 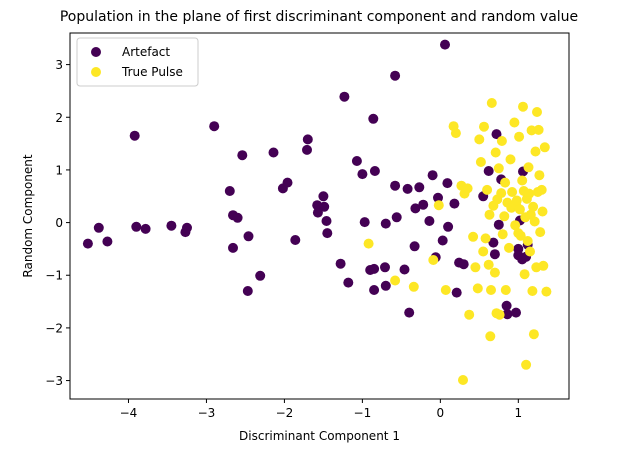 I want to click on y-tick-label: 3, so click(x=59, y=65).